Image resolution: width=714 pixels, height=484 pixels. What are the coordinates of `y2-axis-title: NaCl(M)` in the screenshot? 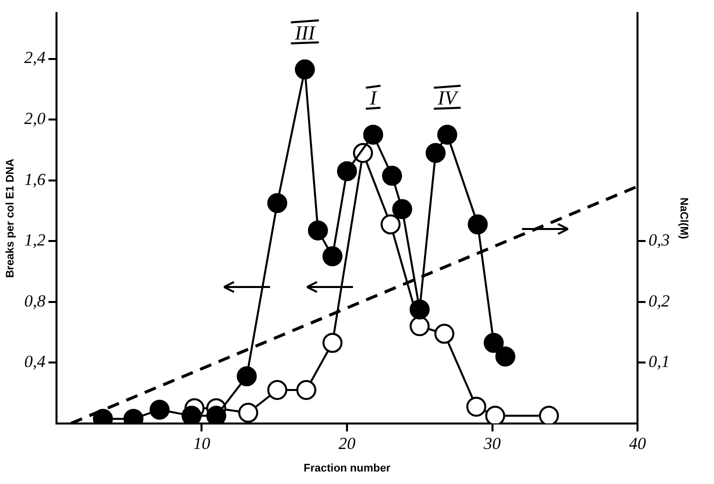 It's located at (683, 219).